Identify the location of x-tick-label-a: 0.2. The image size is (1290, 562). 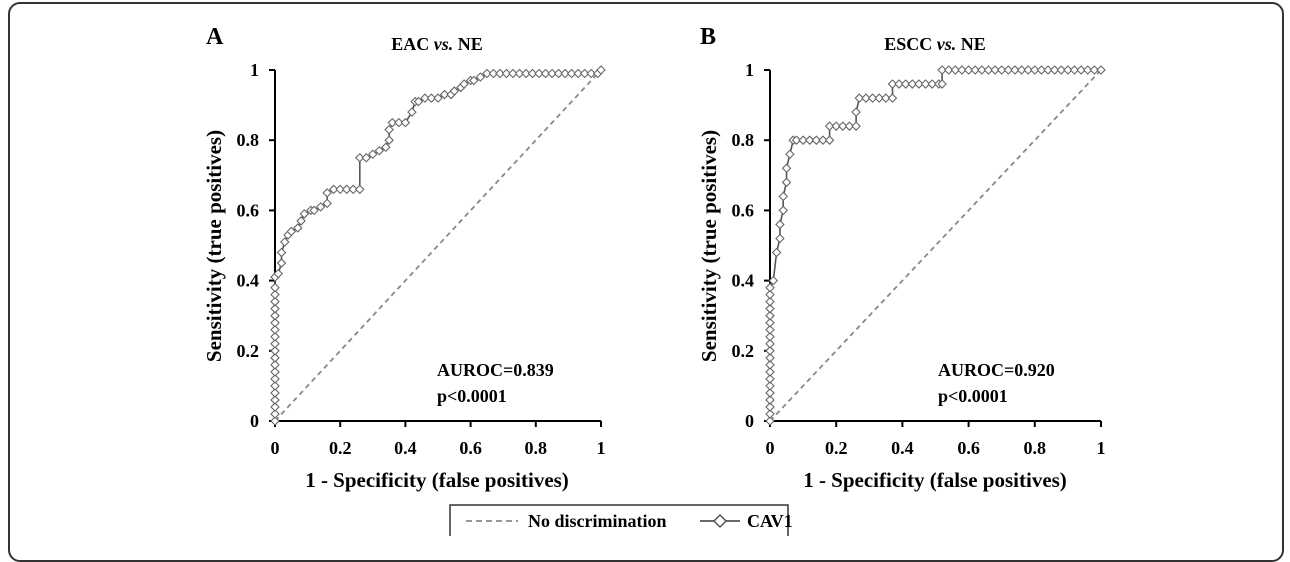
(340, 448).